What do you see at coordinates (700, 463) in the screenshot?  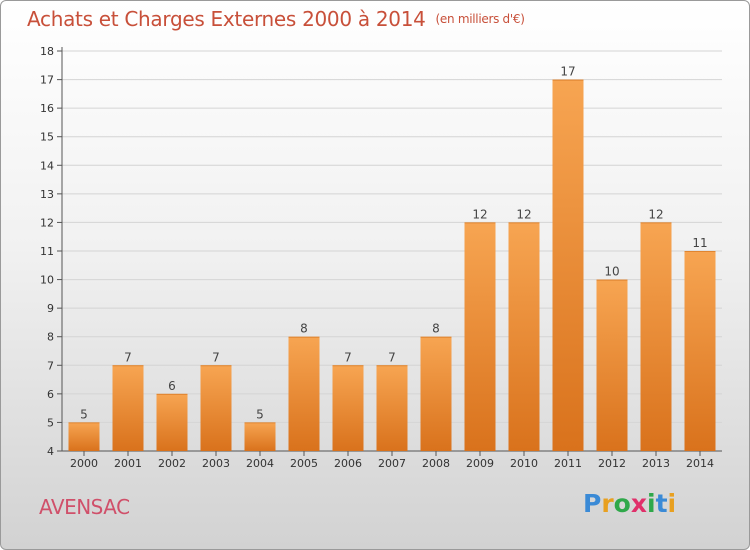 I see `x-tick-label: 2014` at bounding box center [700, 463].